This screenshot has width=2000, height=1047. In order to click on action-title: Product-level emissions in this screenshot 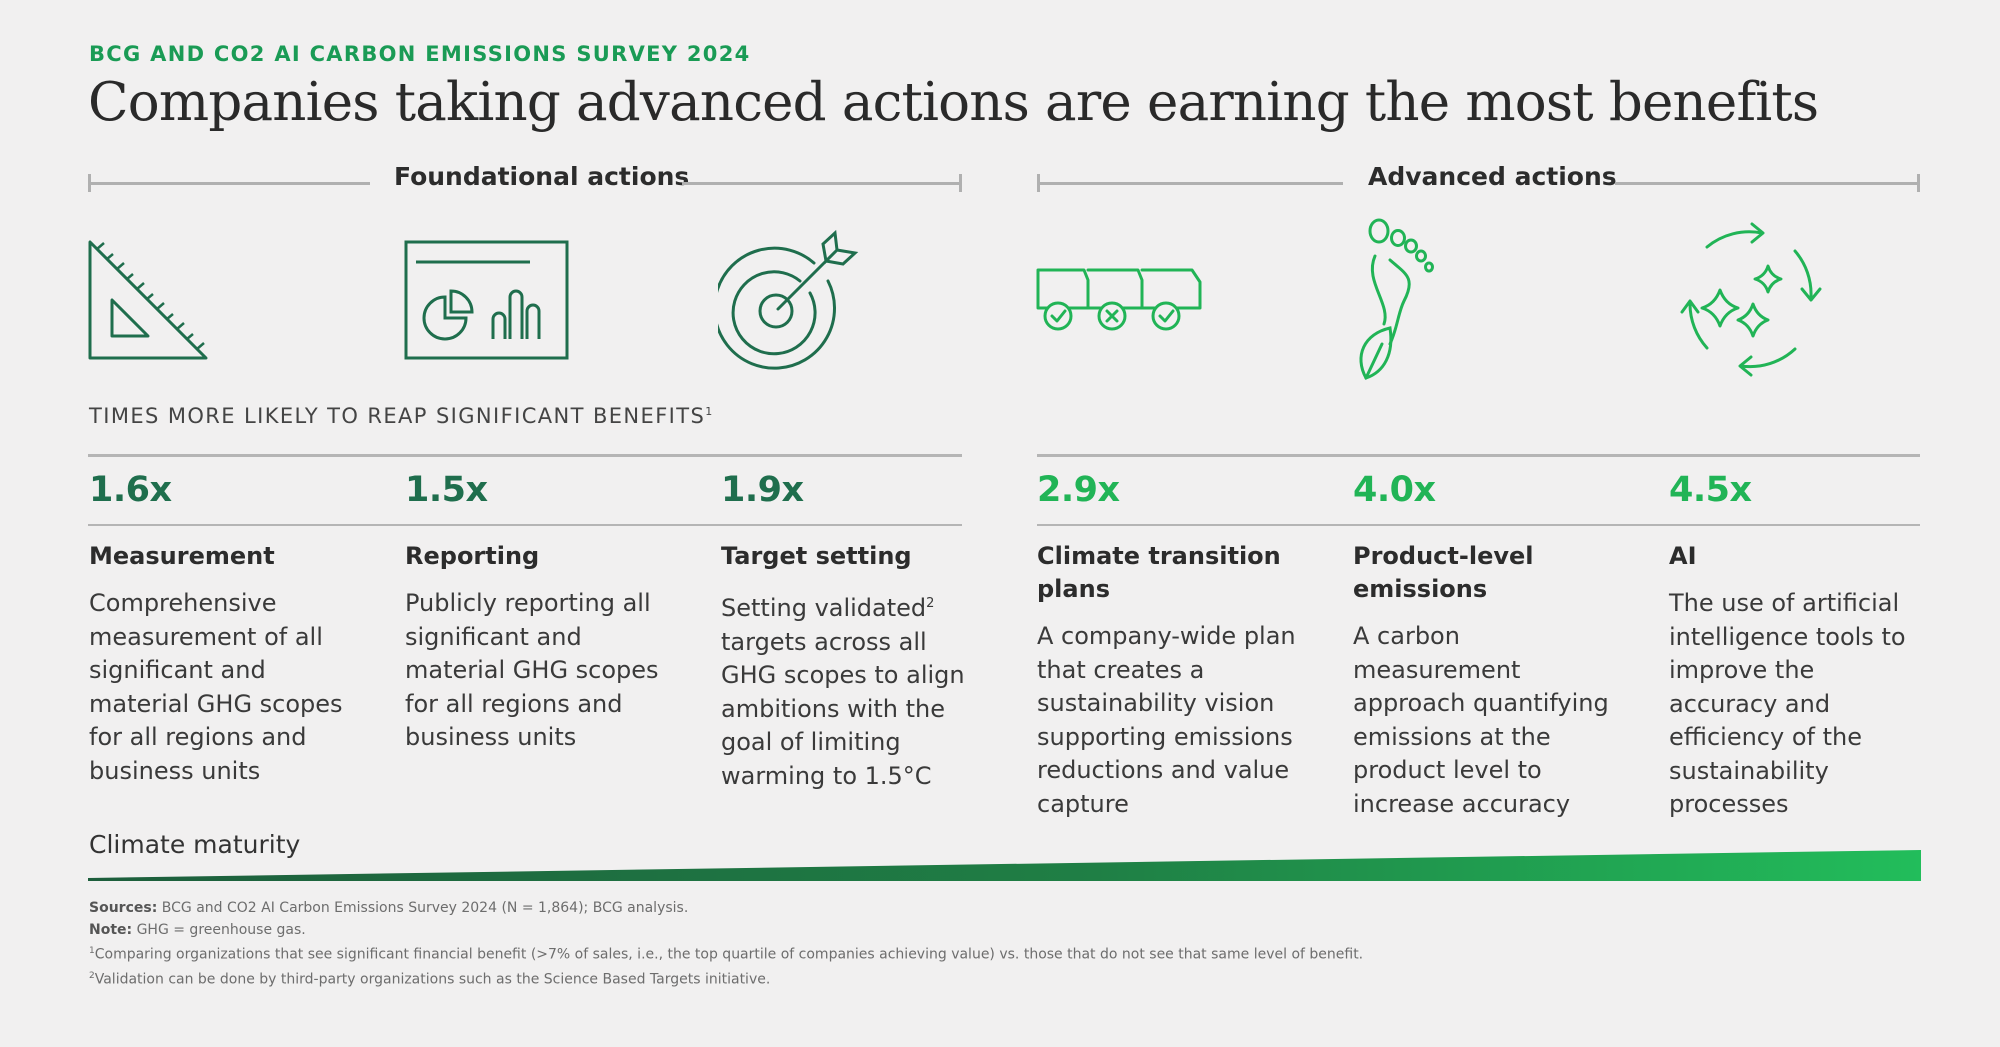, I will do `click(1443, 572)`.